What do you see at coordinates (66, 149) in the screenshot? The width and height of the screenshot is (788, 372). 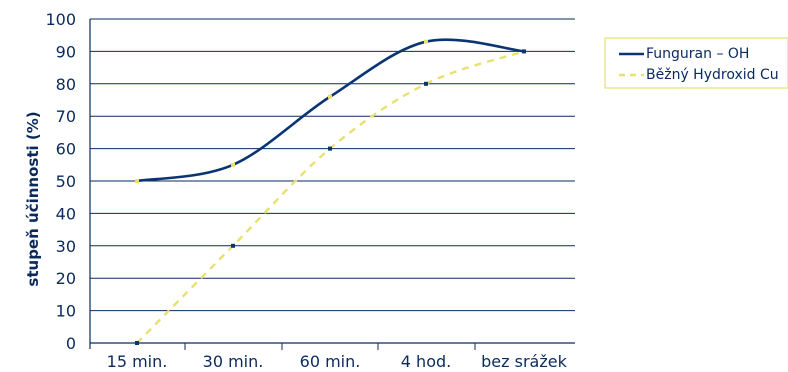 I see `y-tick-label-60: 60` at bounding box center [66, 149].